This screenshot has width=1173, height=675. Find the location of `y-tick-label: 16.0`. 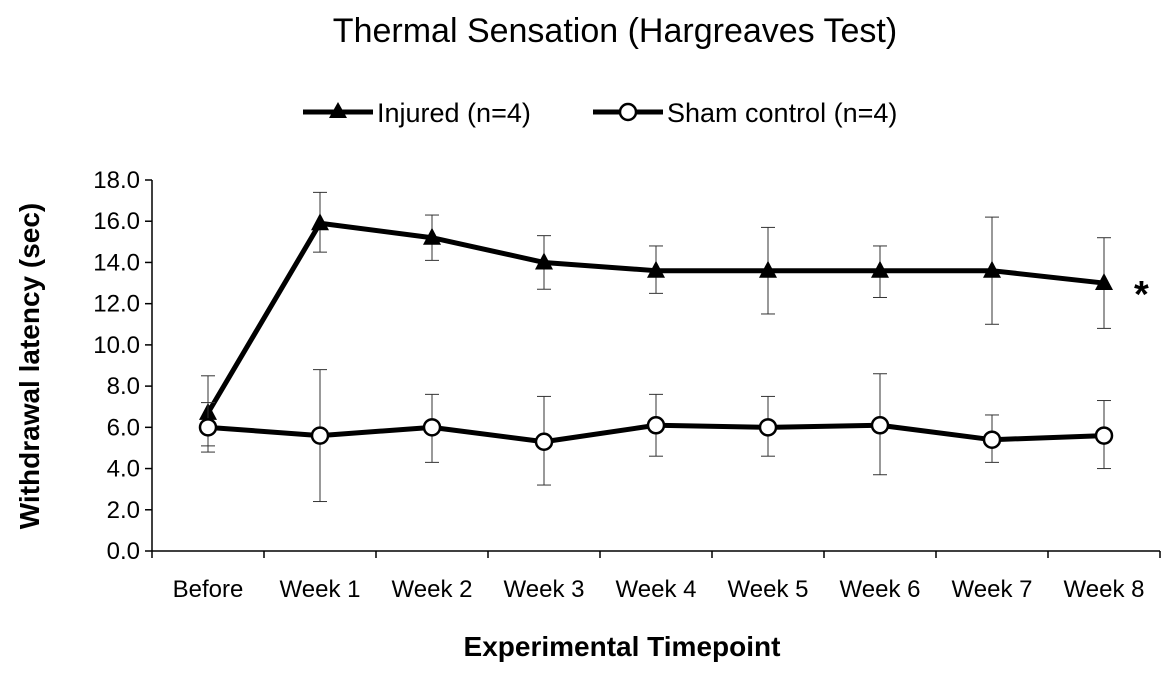

y-tick-label: 16.0 is located at coordinates (116, 221).